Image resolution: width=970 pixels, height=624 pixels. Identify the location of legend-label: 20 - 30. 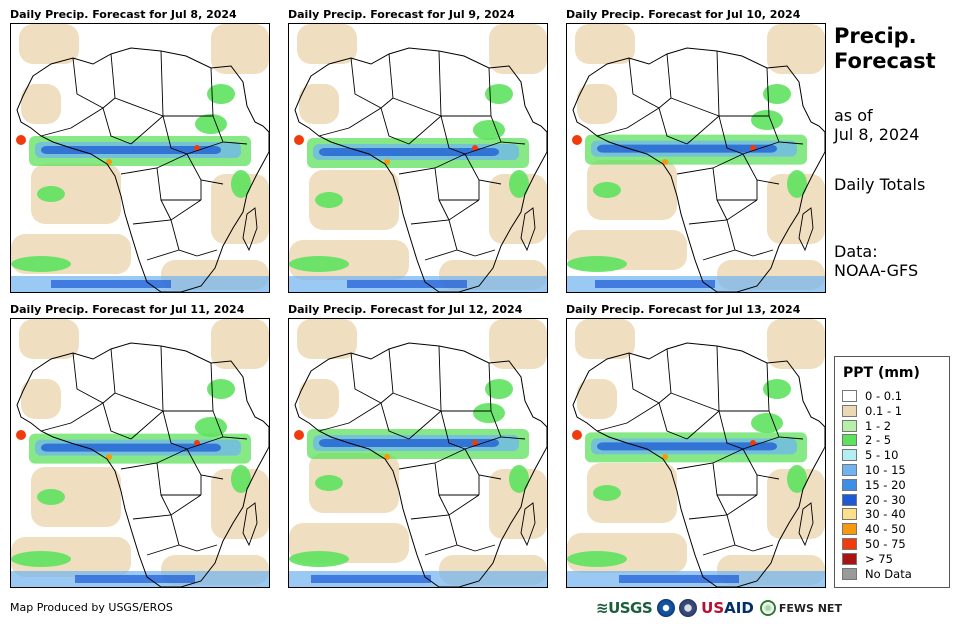
(885, 499).